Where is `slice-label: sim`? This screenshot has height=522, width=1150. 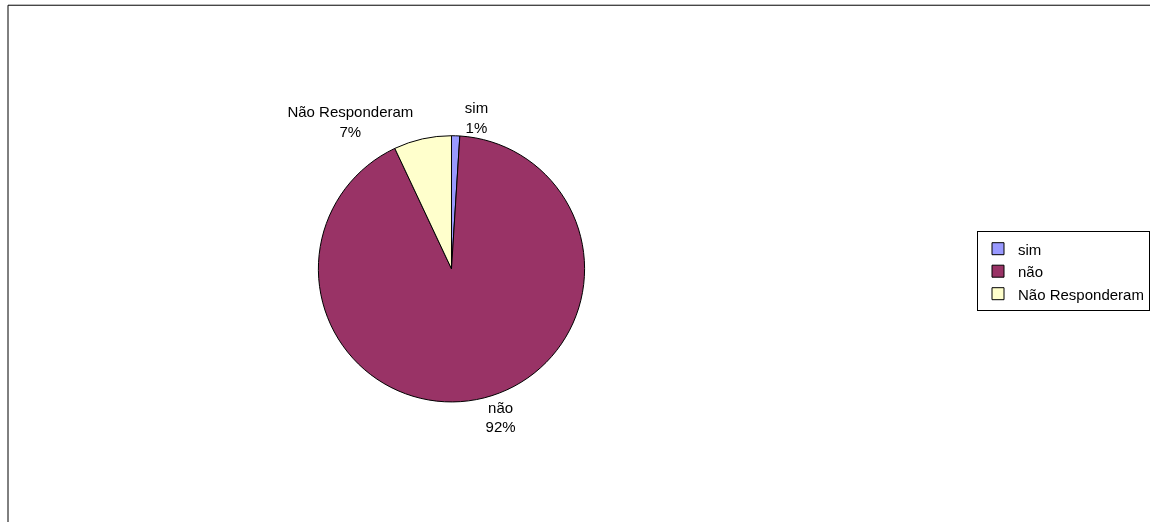
slice-label: sim is located at coordinates (476, 108).